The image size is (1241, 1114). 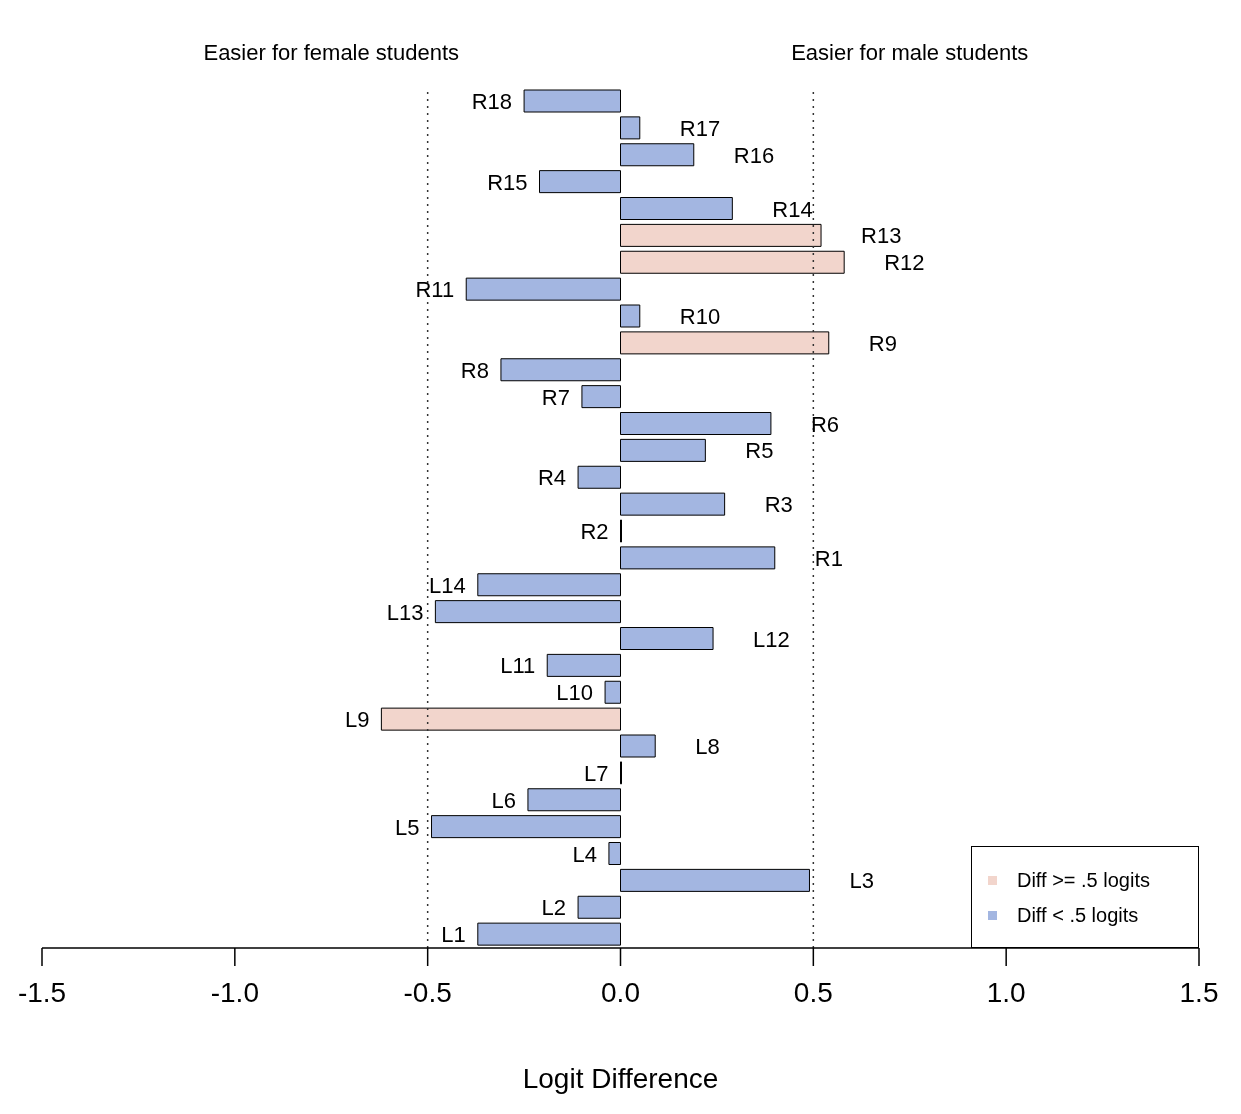 I want to click on y-tick-label: L12, so click(x=771, y=639).